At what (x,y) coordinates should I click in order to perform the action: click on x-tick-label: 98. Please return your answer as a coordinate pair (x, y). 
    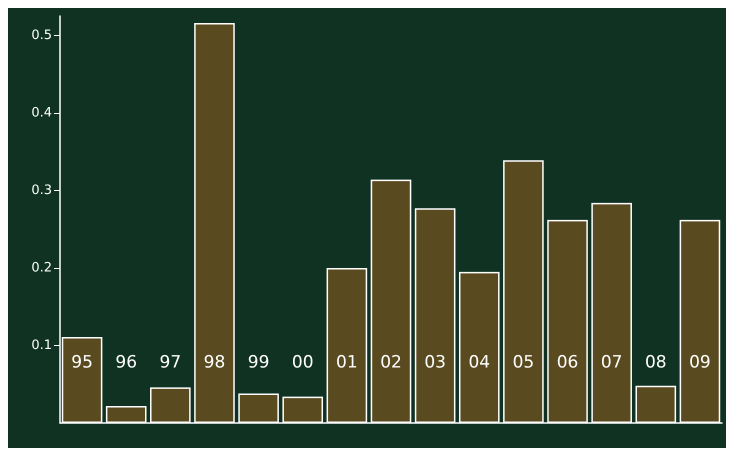
    Looking at the image, I should click on (215, 362).